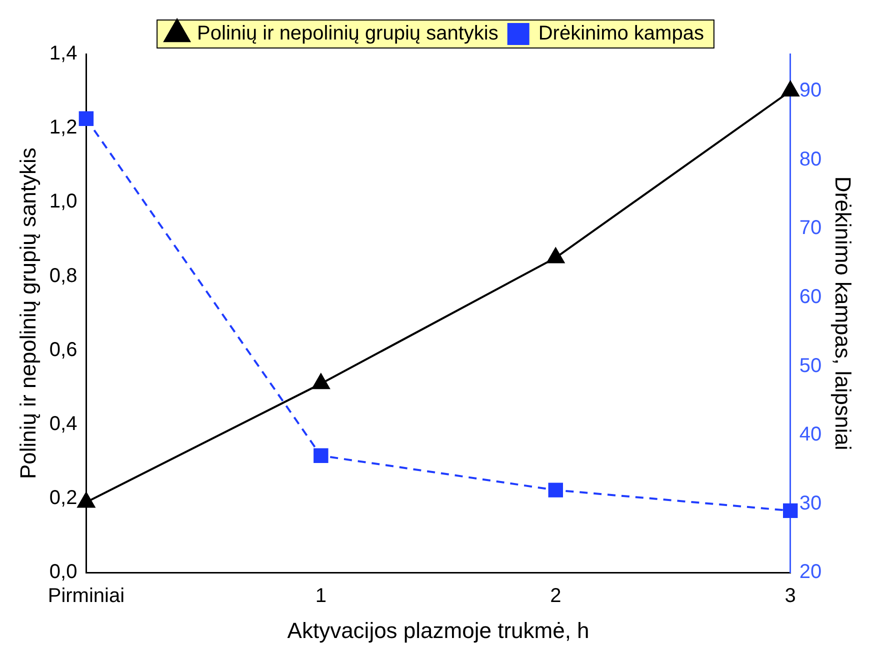 Image resolution: width=871 pixels, height=663 pixels. I want to click on y-tick-label: 1,4, so click(63, 53).